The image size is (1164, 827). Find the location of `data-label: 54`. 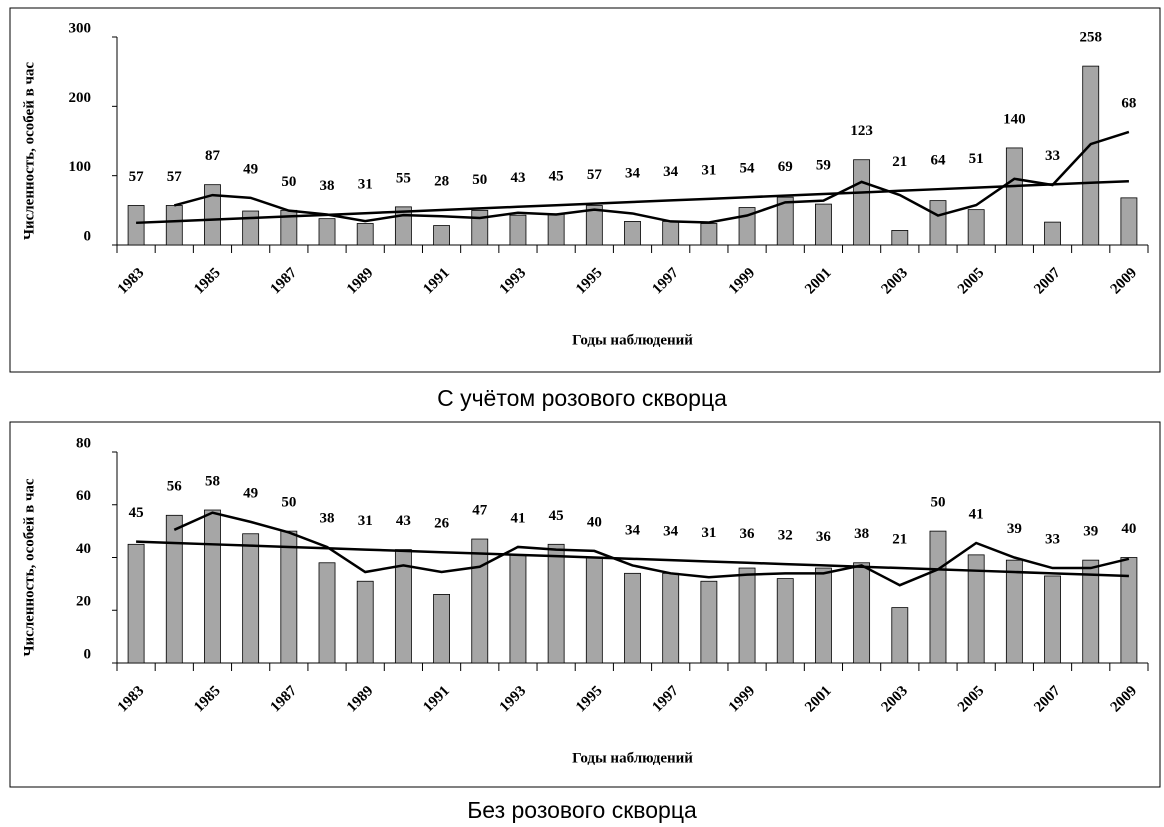

data-label: 54 is located at coordinates (748, 169).